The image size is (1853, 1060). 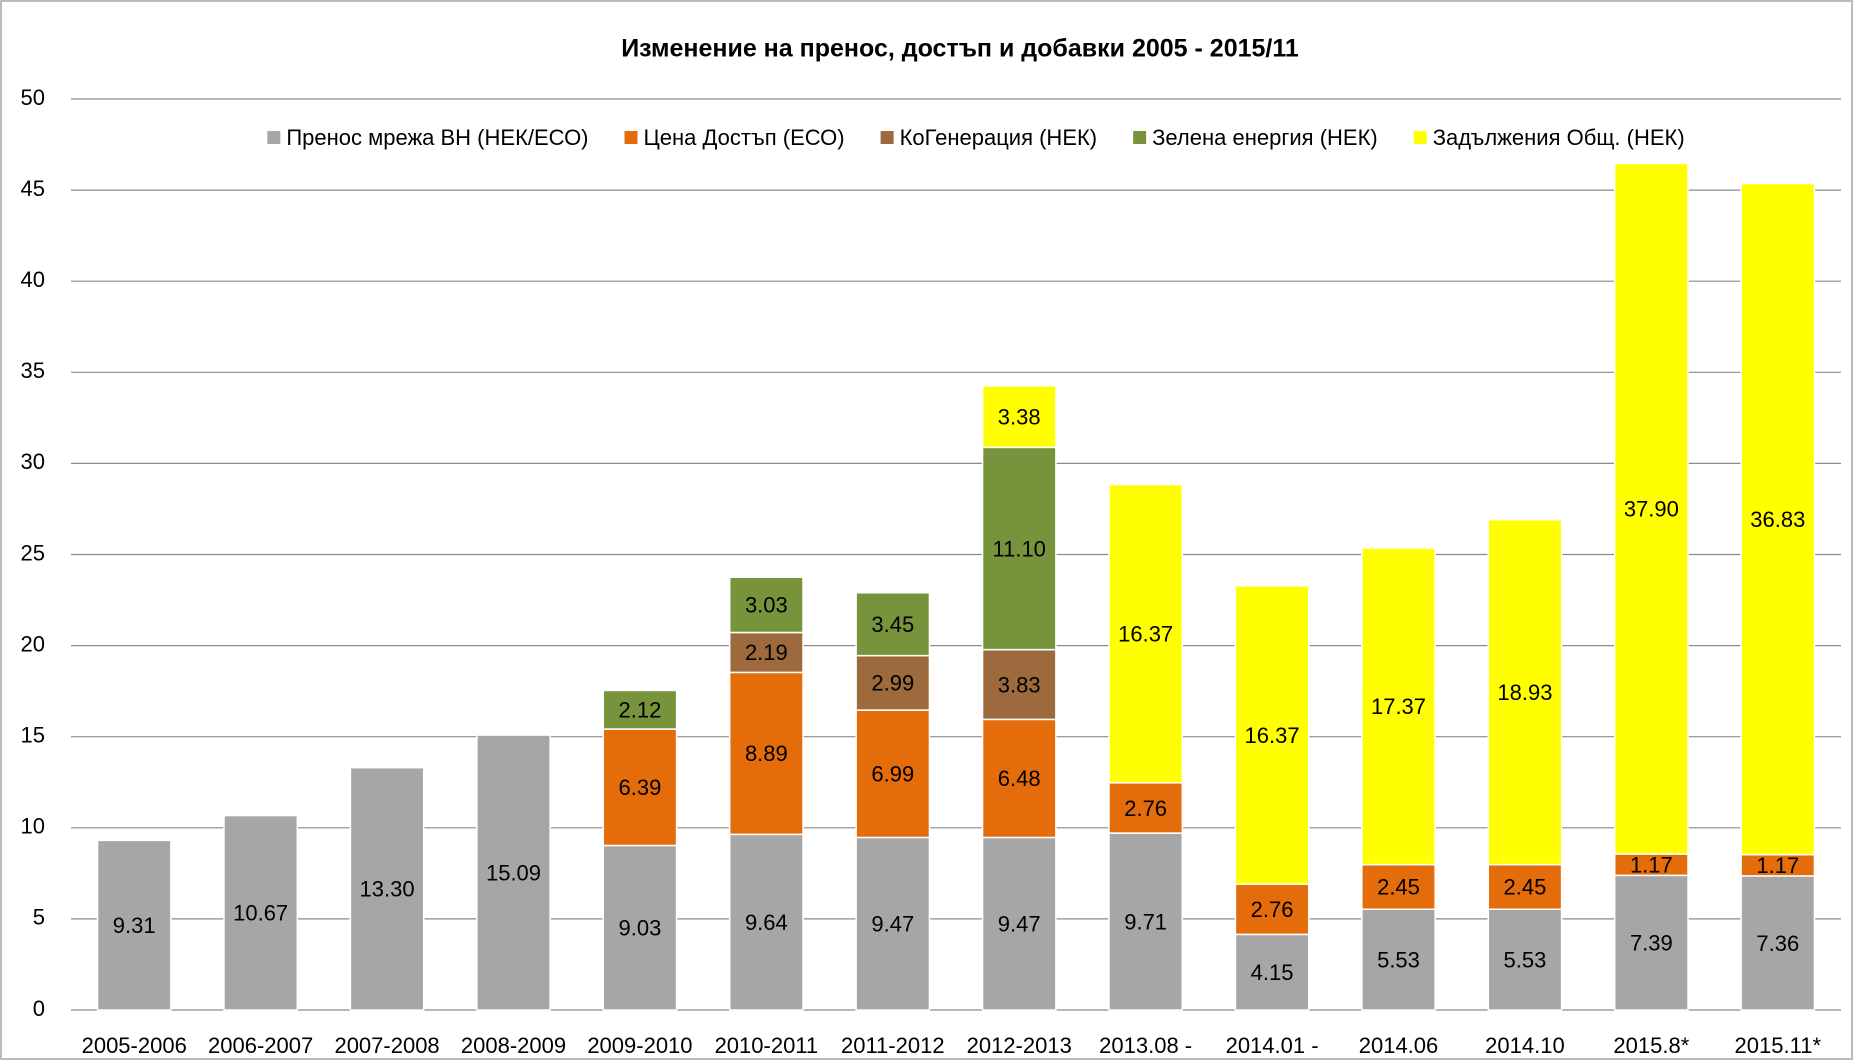 What do you see at coordinates (744, 137) in the screenshot?
I see `legend-label: Цена Достъп (ЕСО)` at bounding box center [744, 137].